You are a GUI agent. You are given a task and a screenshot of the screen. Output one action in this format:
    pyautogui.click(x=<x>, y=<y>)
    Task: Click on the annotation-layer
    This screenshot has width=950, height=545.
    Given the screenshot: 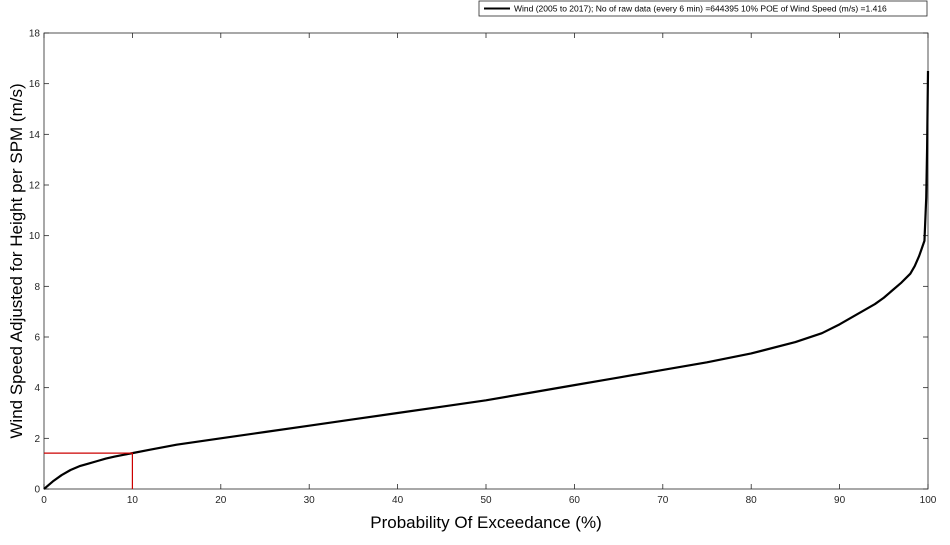 What is the action you would take?
    pyautogui.click(x=88, y=470)
    